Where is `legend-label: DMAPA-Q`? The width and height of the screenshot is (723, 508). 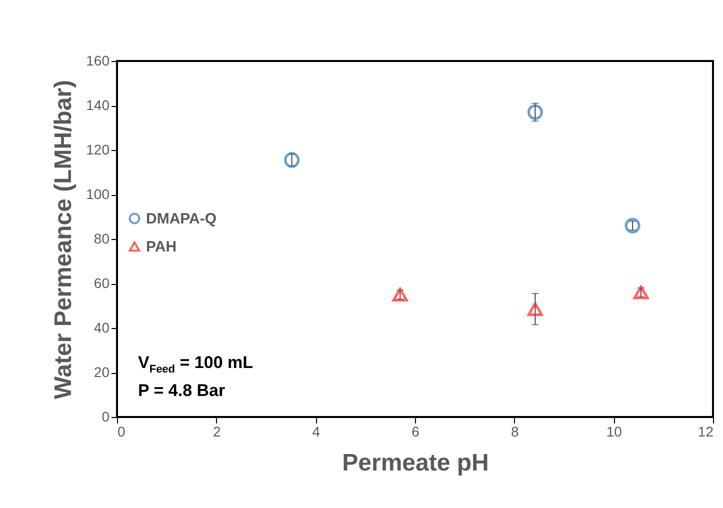 legend-label: DMAPA-Q is located at coordinates (181, 219).